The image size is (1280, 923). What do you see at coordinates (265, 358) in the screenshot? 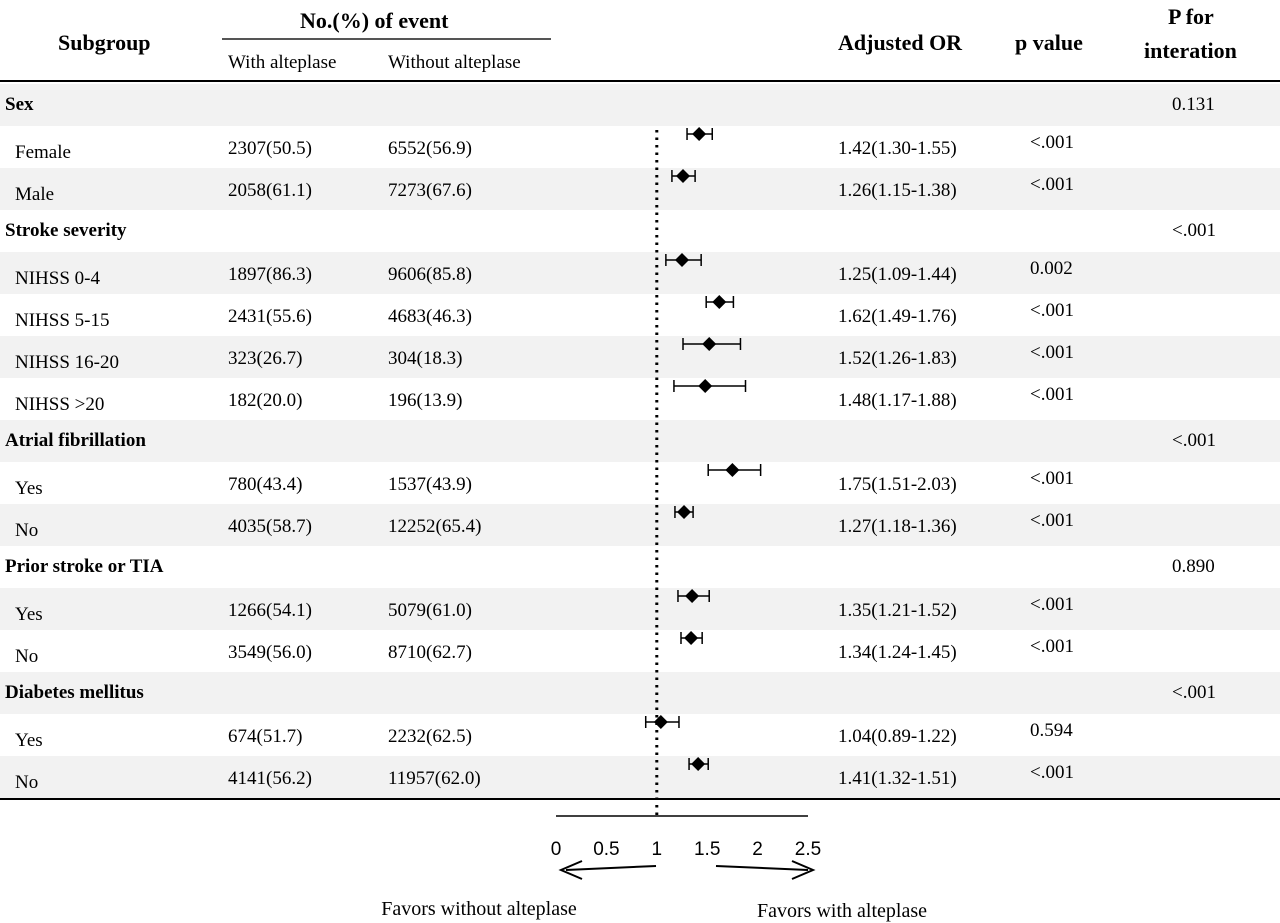
I see `with-alteplase-value: 323(26.7)` at bounding box center [265, 358].